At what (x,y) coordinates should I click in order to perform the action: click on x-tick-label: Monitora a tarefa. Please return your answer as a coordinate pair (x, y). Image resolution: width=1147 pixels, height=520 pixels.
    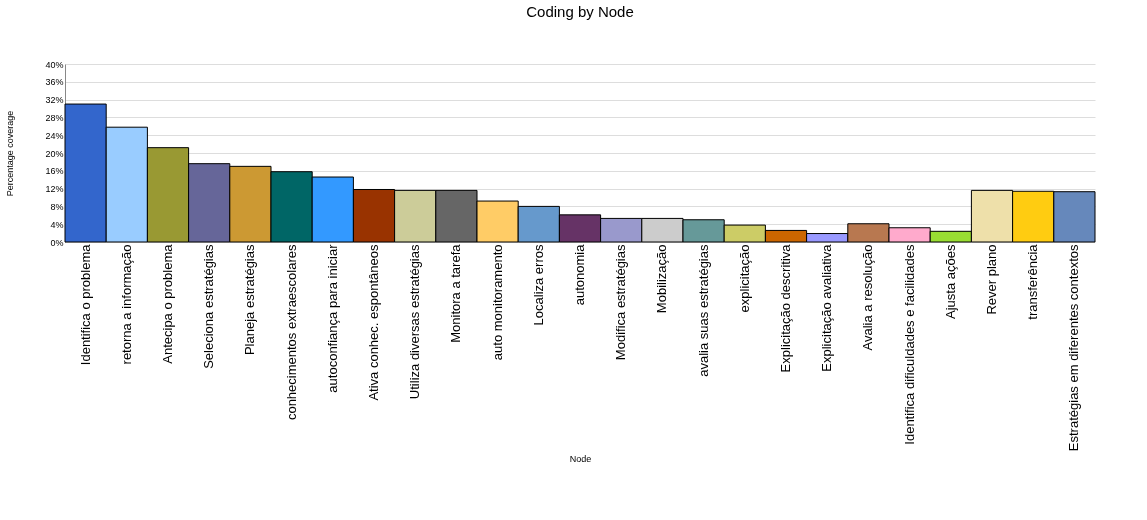
    Looking at the image, I should click on (456, 293).